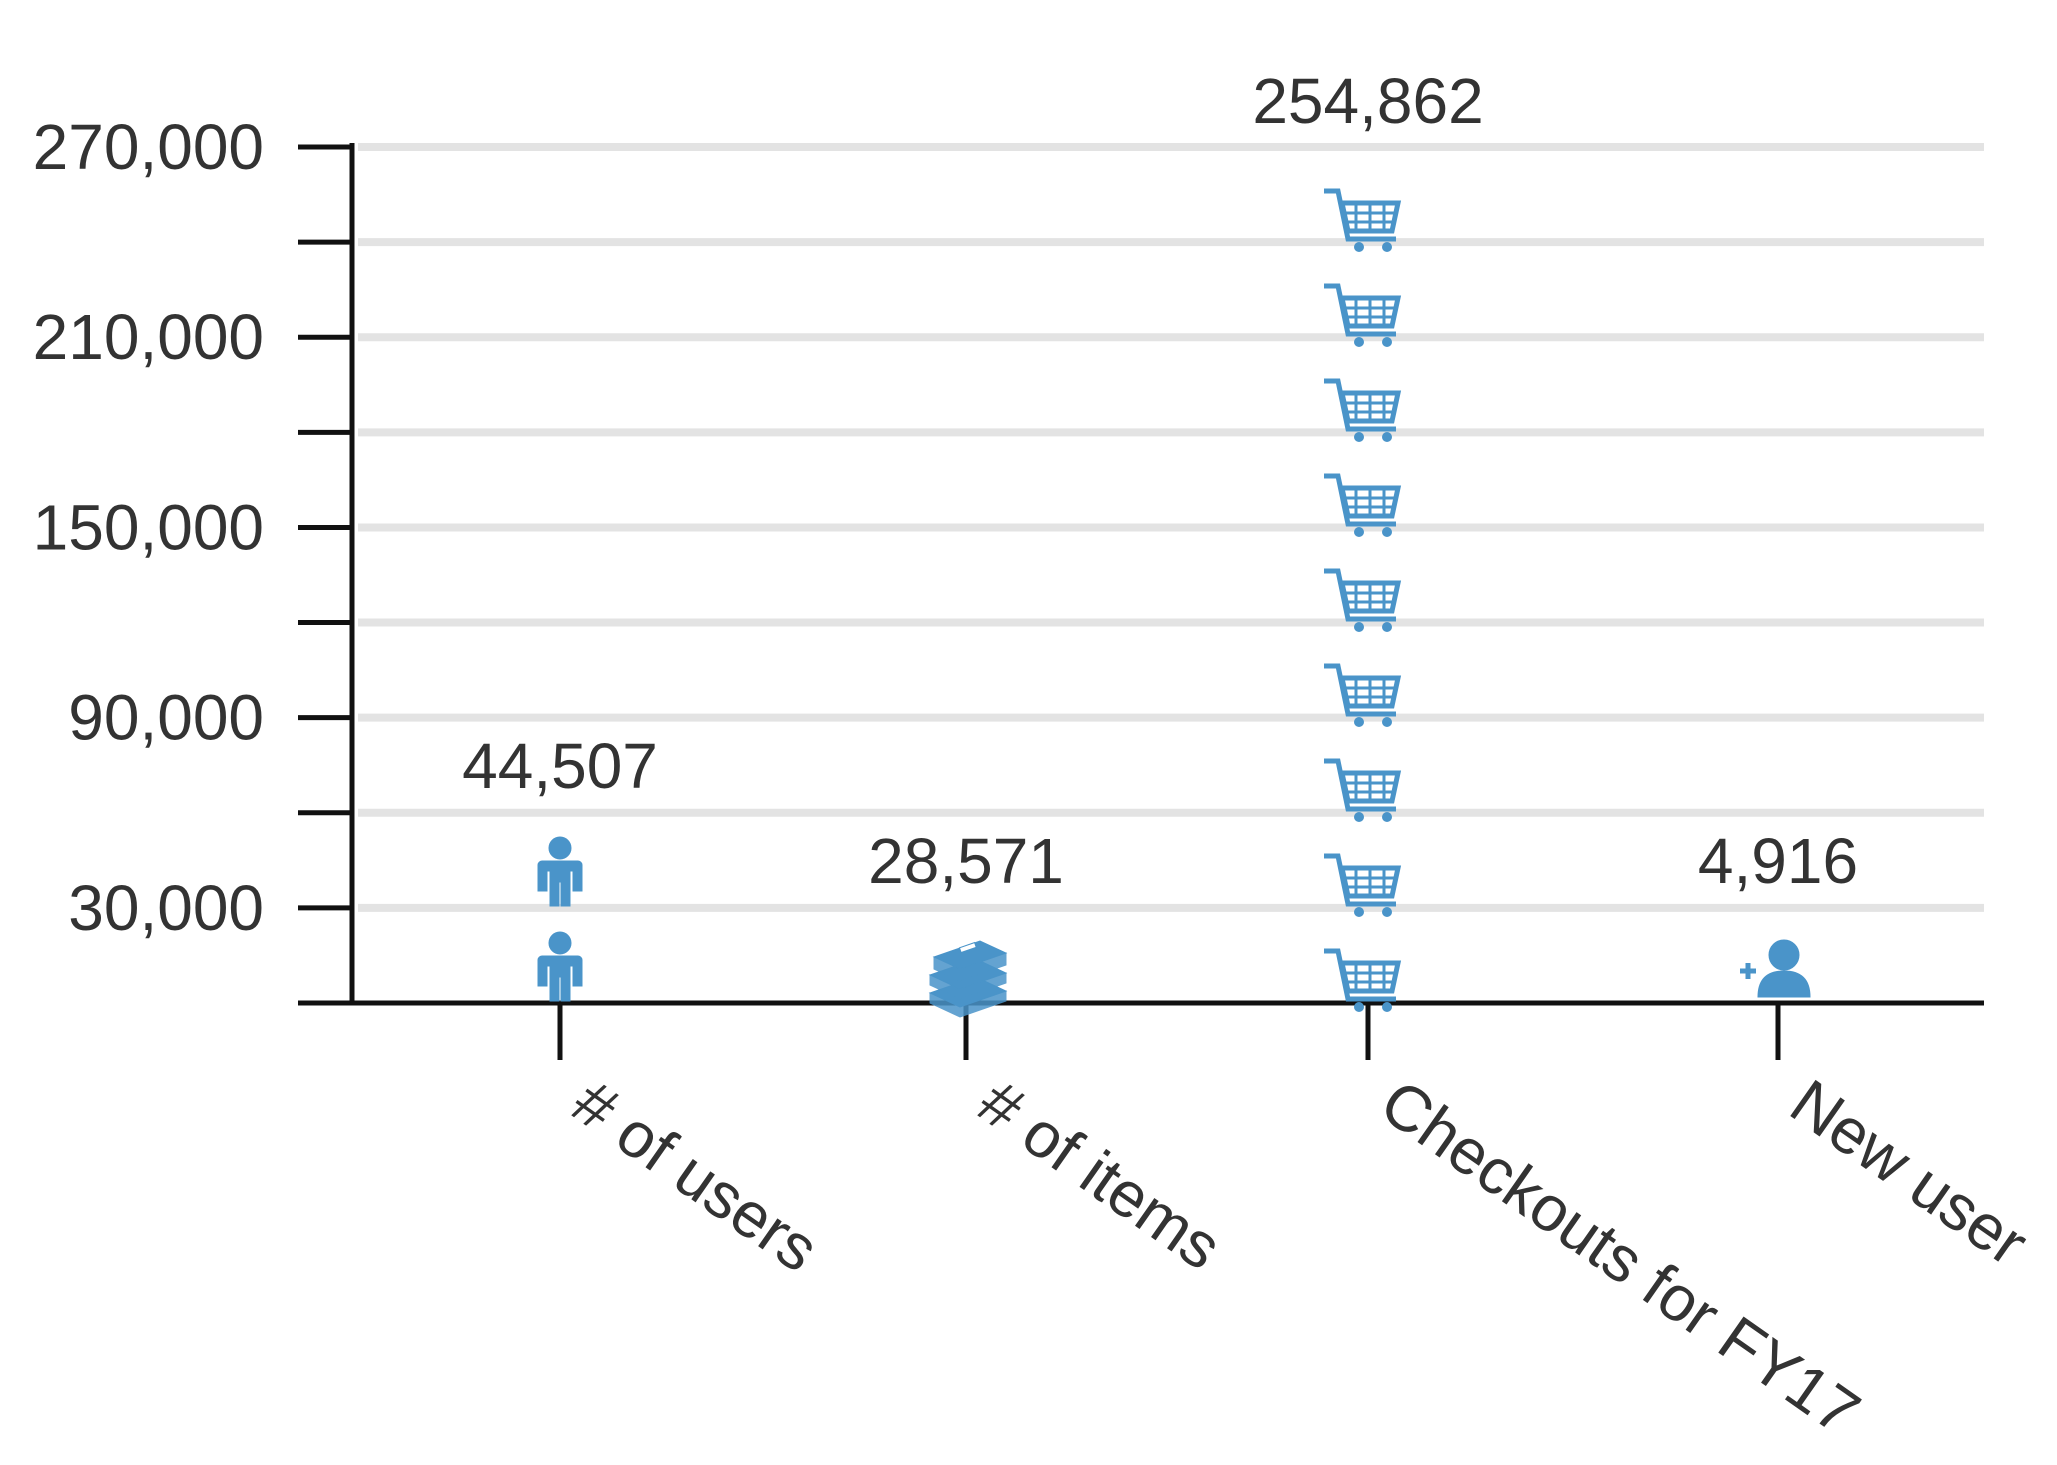  I want to click on category-label: New user, so click(1909, 1172).